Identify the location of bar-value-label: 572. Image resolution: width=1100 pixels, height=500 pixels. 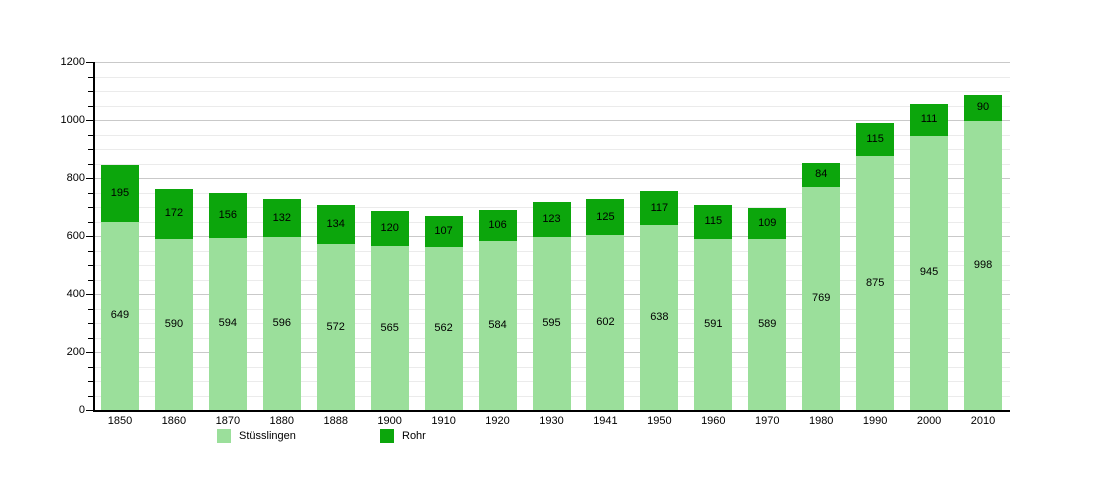
(335, 326).